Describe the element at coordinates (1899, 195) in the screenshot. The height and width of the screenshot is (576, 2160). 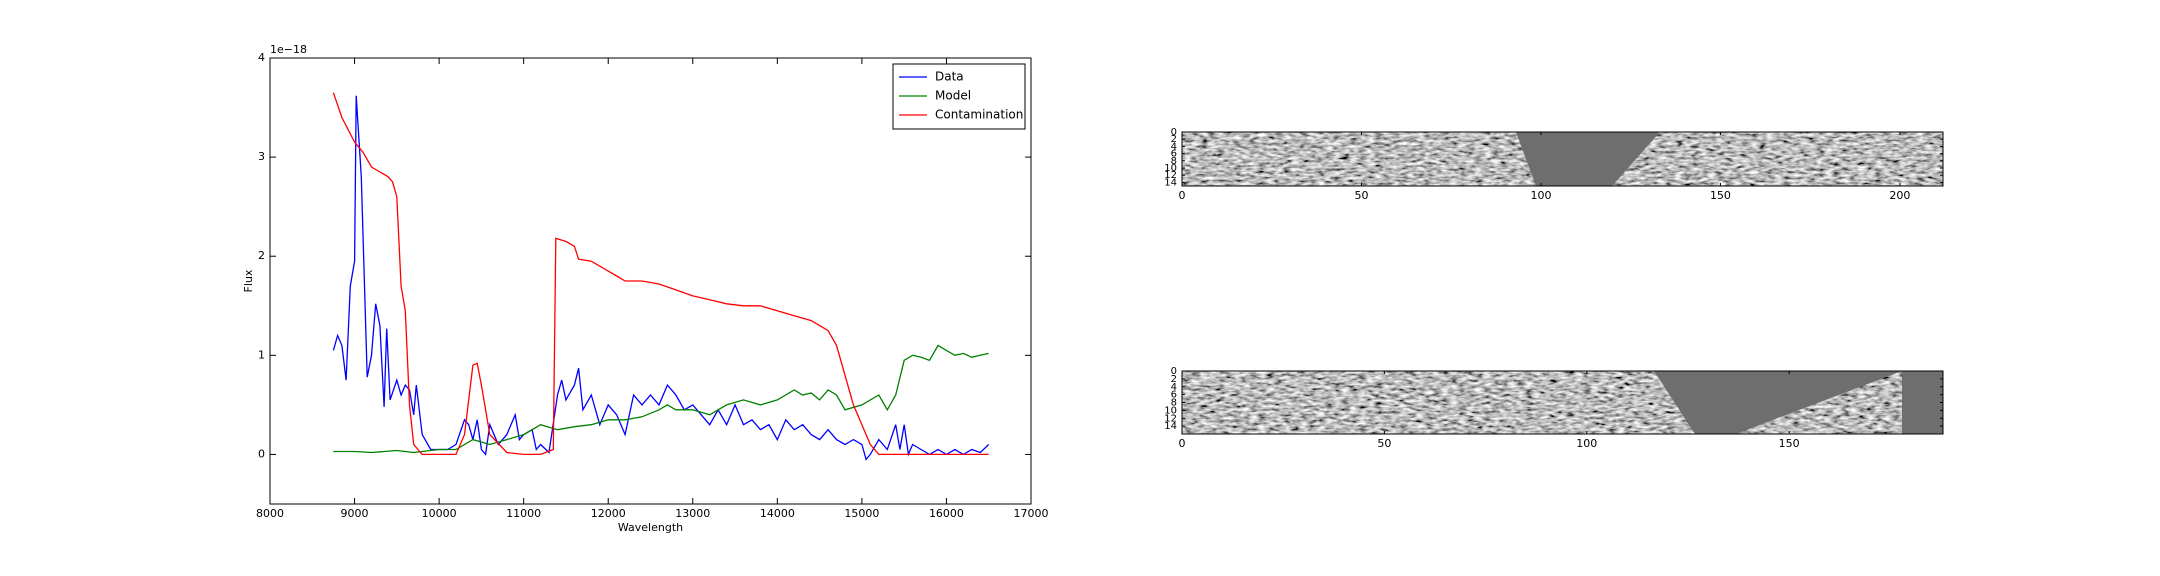
I see `x-tick-label: 200` at that location.